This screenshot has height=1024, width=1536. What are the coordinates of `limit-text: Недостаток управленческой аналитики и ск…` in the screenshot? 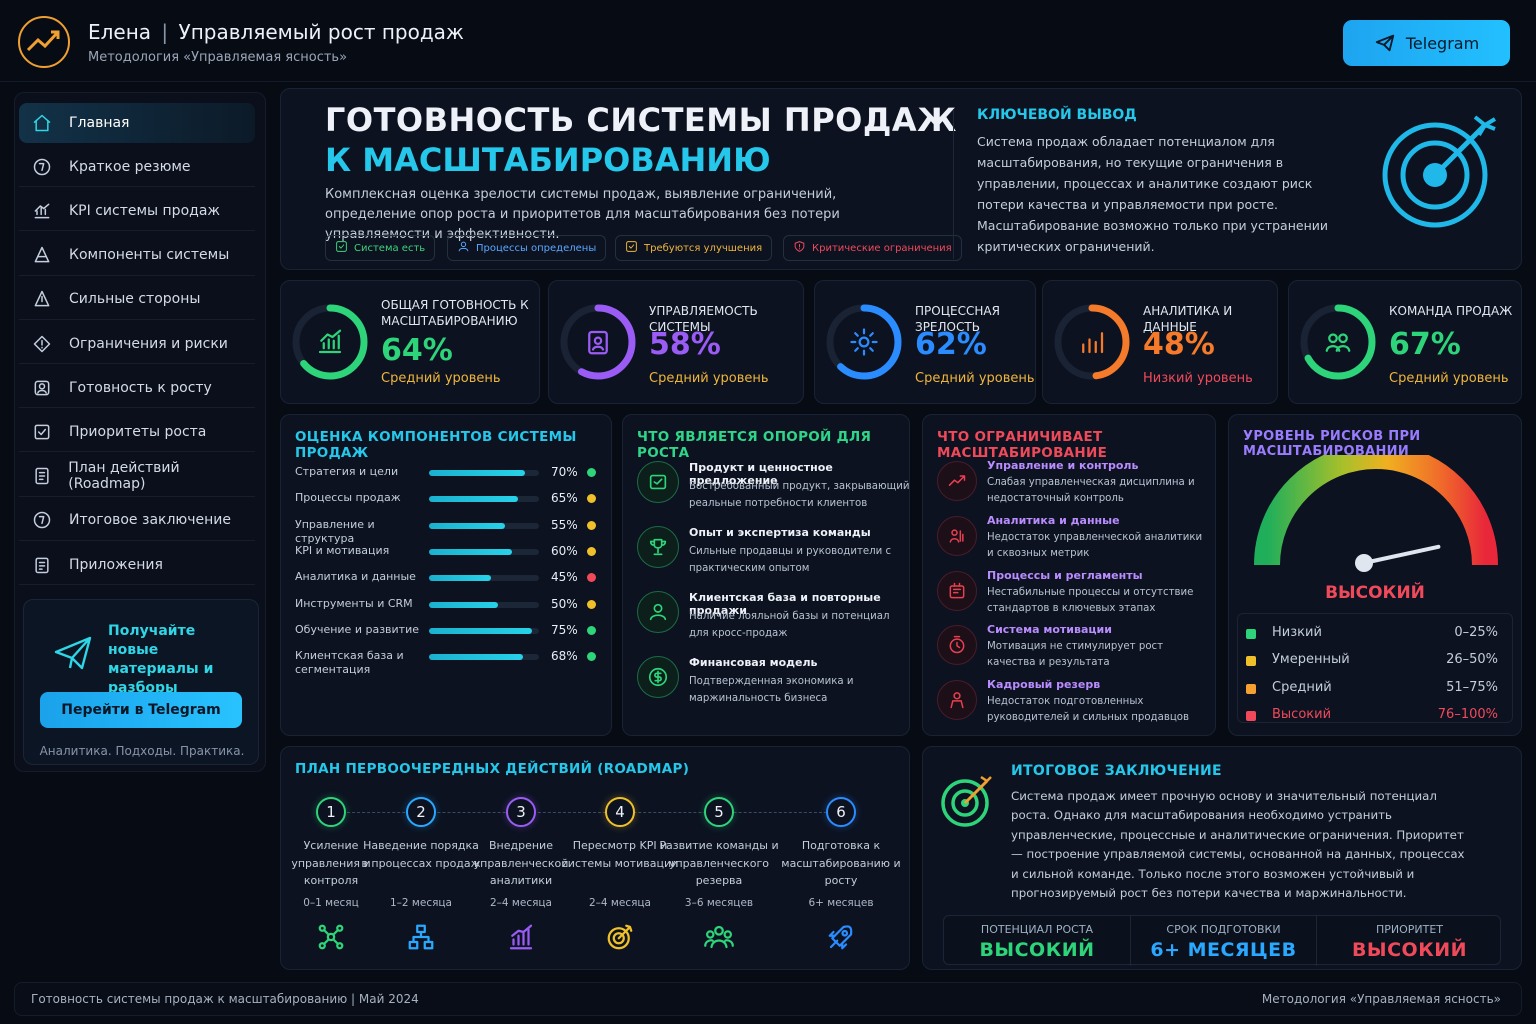 It's located at (1095, 545).